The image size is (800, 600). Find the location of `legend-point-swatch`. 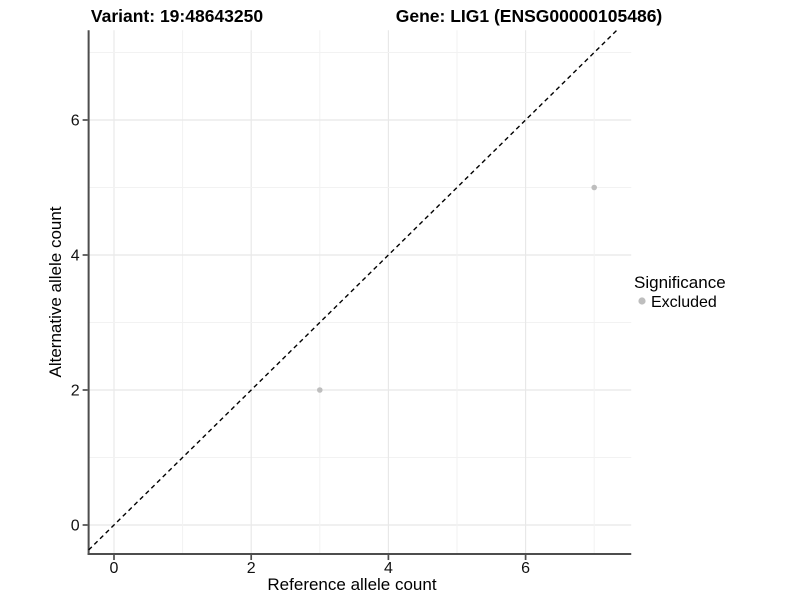

legend-point-swatch is located at coordinates (642, 301).